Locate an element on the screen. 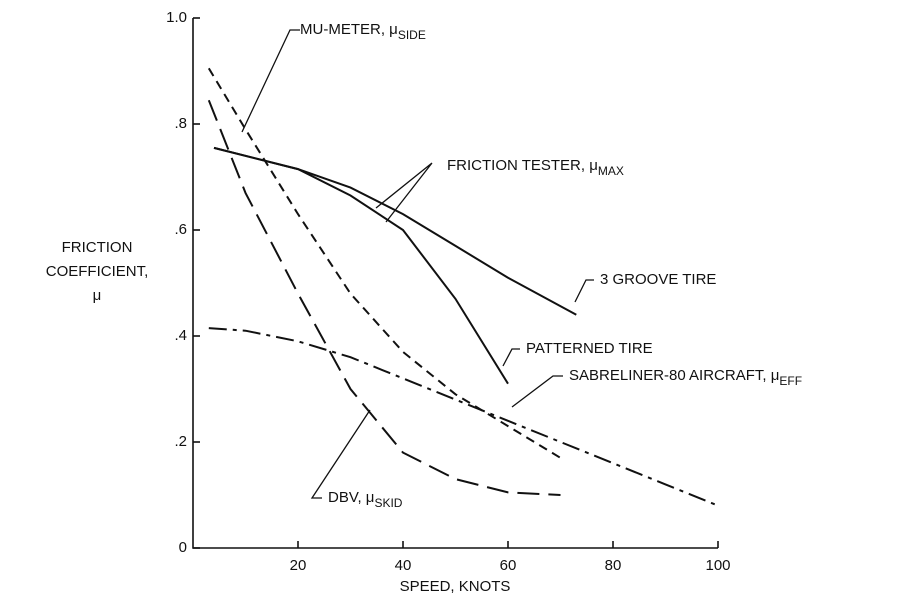 Image resolution: width=916 pixels, height=605 pixels. series-name: 3 GROOVE TIRE is located at coordinates (658, 279).